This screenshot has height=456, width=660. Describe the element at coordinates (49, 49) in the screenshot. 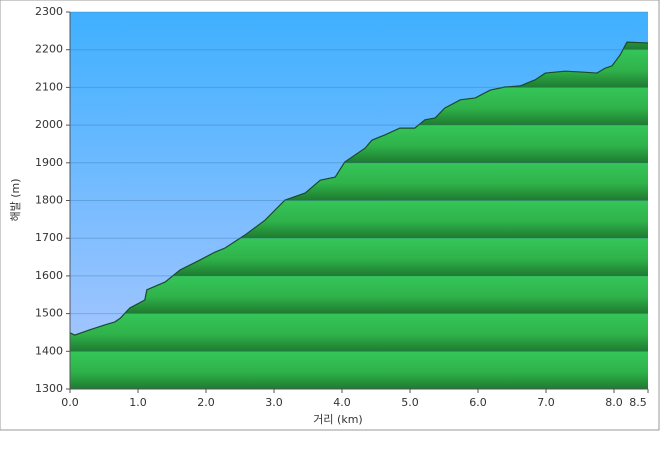

I see `y-tick-label: 2200` at that location.